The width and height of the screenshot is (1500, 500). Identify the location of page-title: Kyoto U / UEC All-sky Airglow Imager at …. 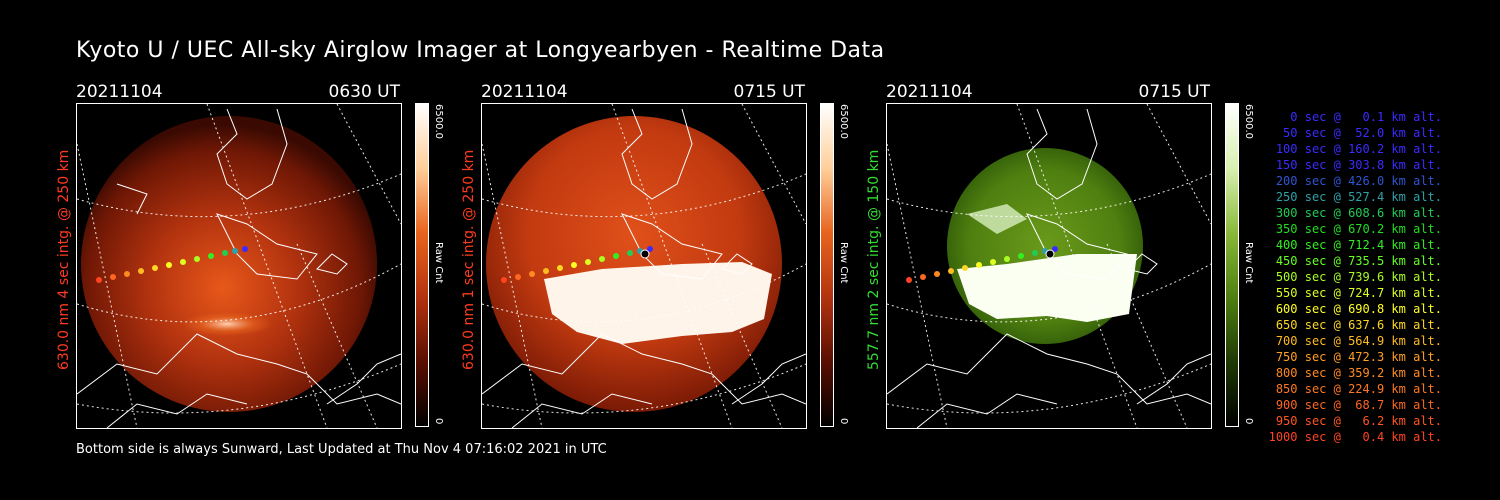
(480, 50).